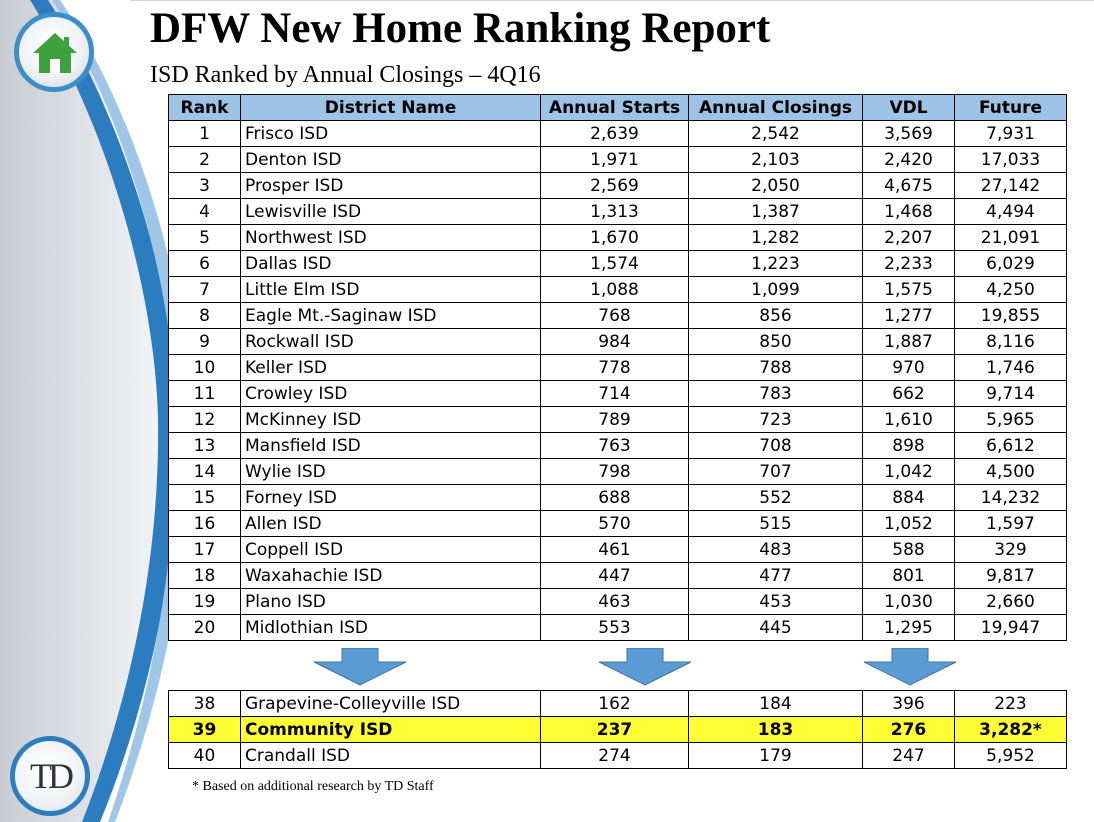  I want to click on table-row: 15 Forney ISD 688 552 884 14,232, so click(617, 497).